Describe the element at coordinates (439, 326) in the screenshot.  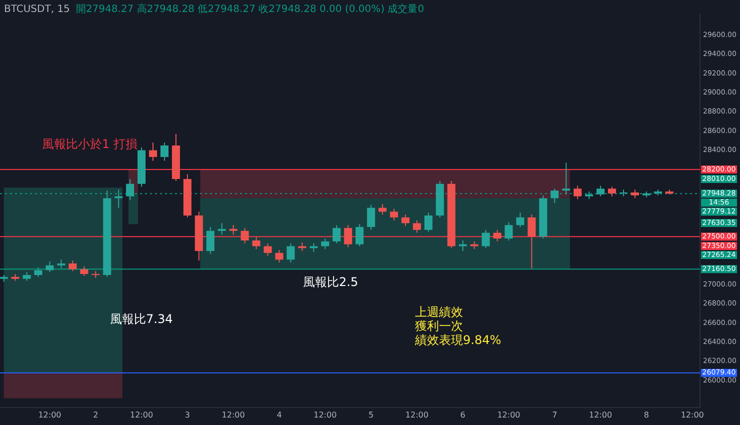
I see `annotation: 獲利一次` at that location.